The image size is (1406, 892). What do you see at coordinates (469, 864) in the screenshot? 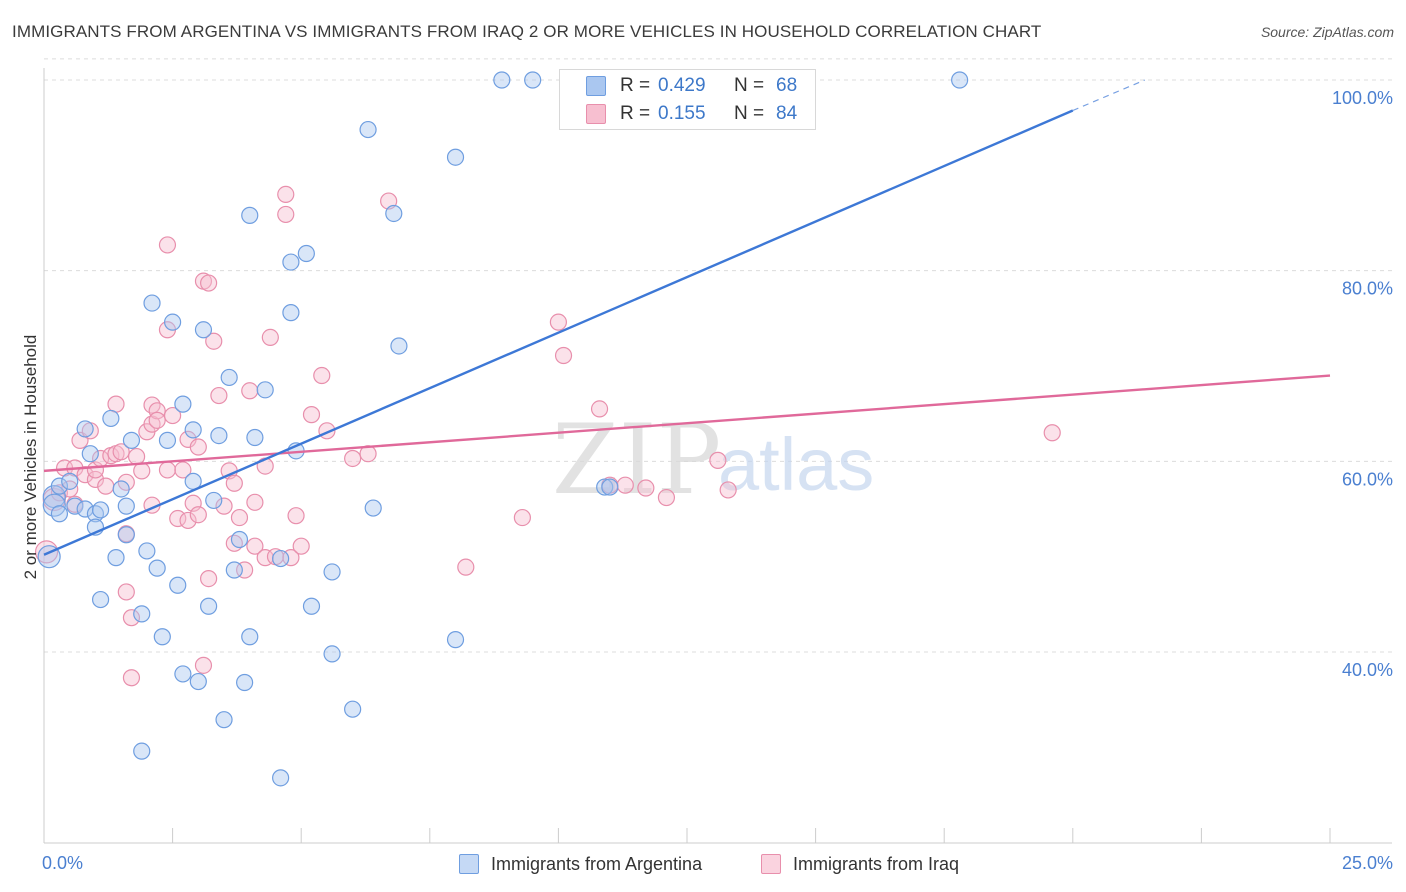
I see `legend-swatch-argentina` at bounding box center [469, 864].